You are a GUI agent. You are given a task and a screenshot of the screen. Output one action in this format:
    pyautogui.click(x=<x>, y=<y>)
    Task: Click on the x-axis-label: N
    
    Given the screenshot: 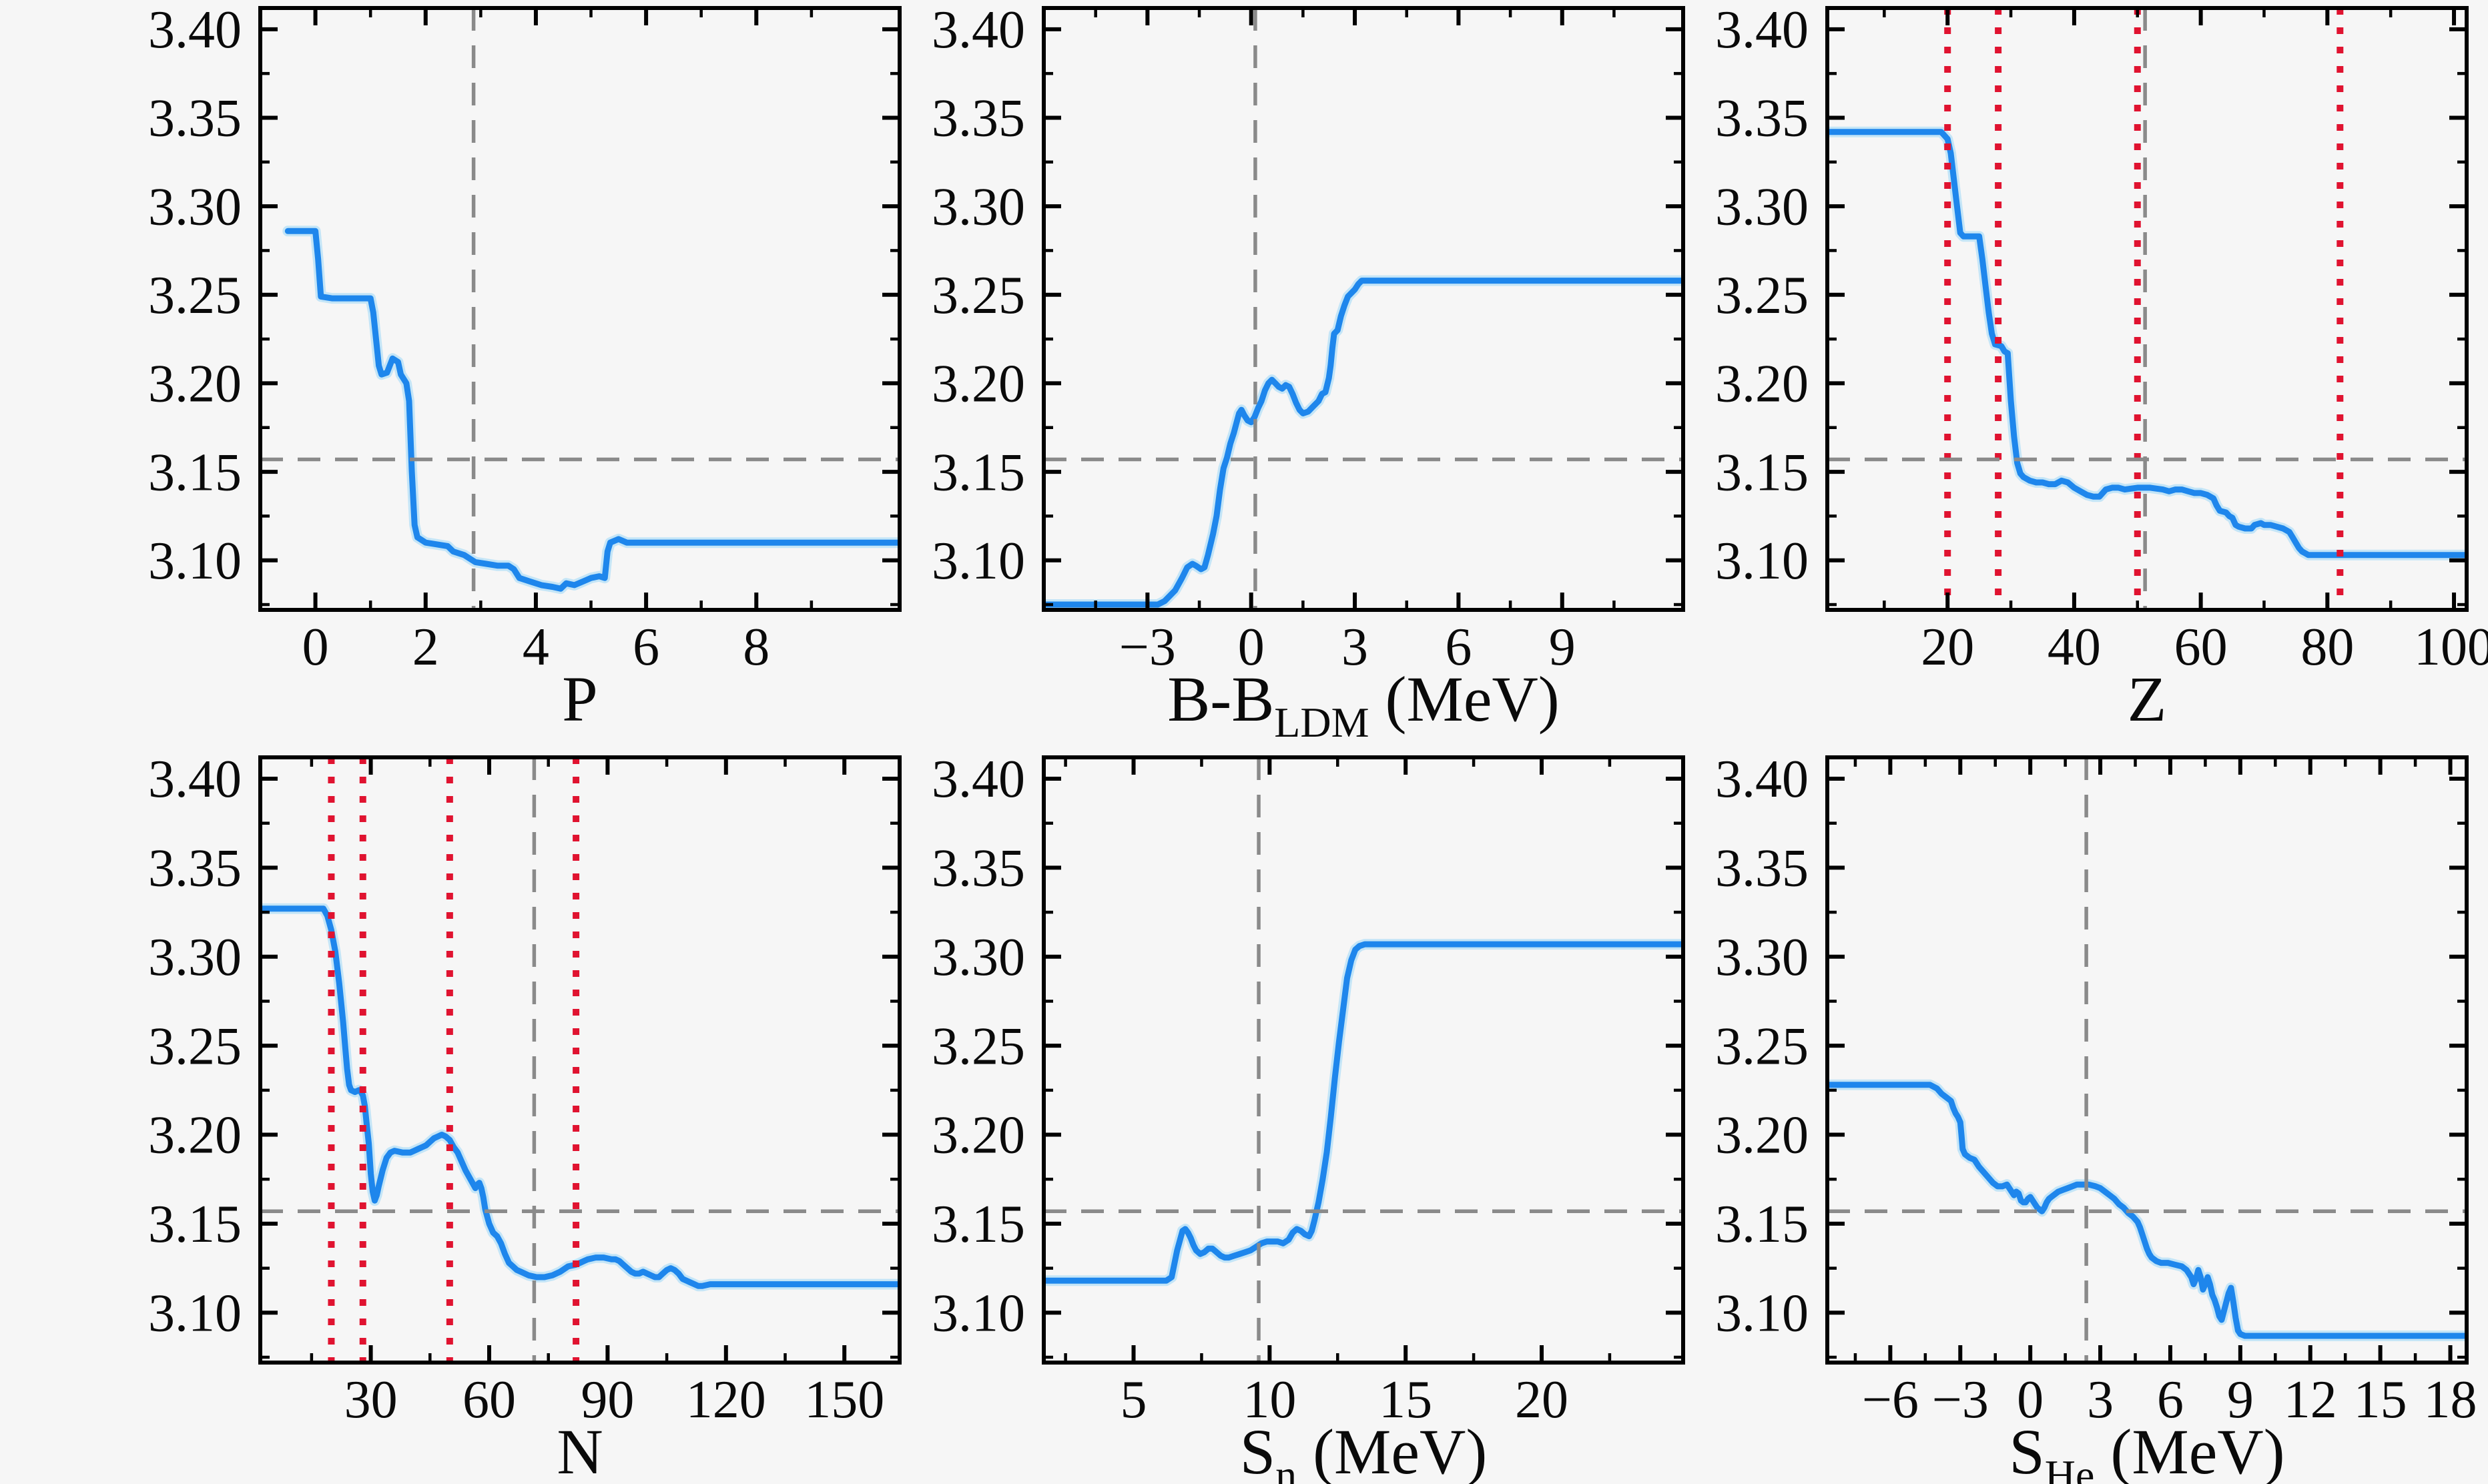 What is the action you would take?
    pyautogui.click(x=580, y=1450)
    